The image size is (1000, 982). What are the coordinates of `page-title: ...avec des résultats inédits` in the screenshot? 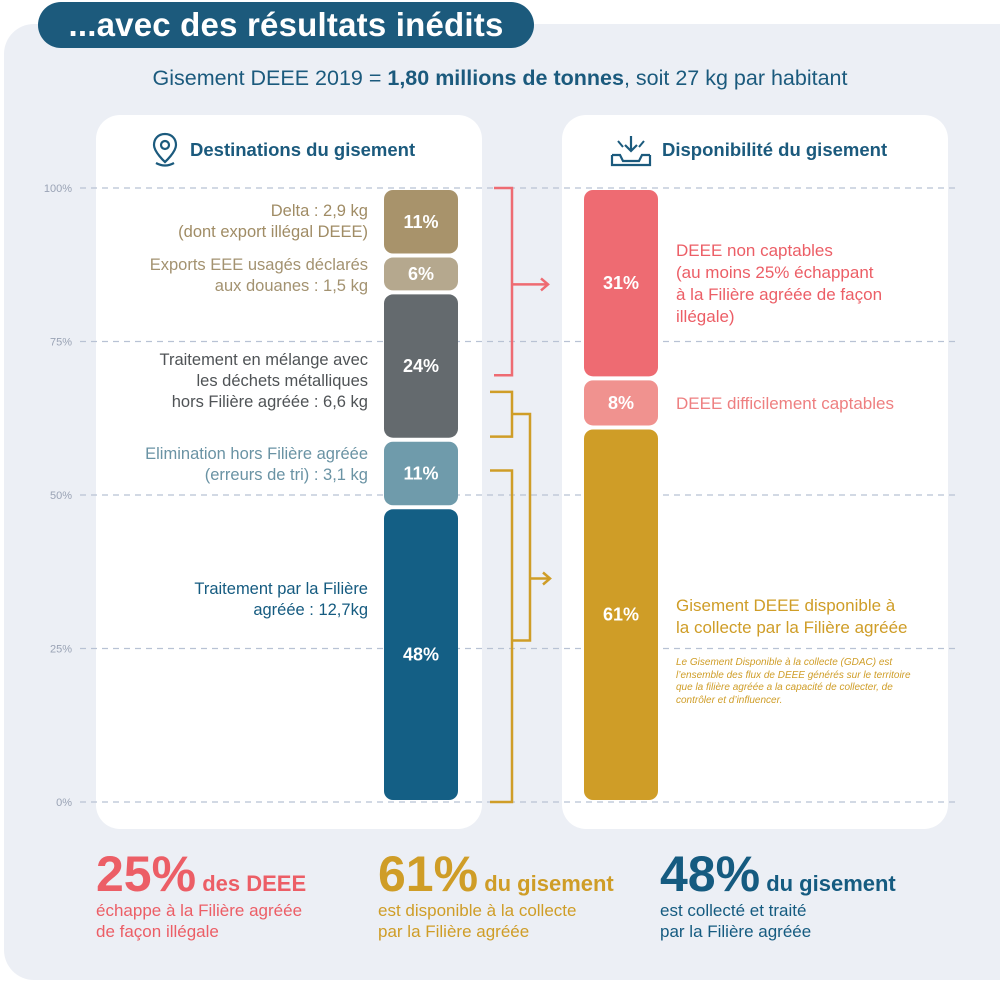 It's located at (286, 25).